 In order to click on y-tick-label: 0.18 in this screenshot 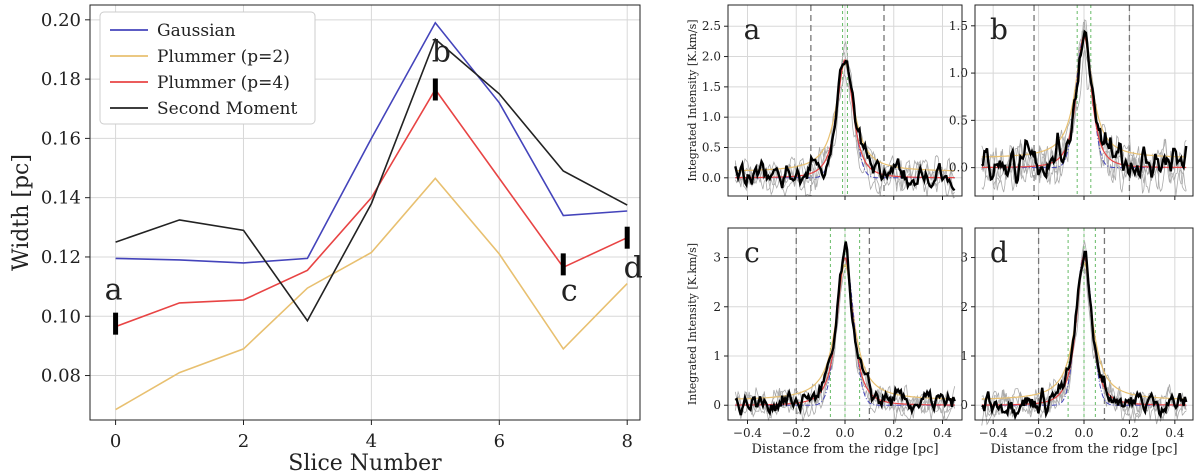, I will do `click(61, 79)`.